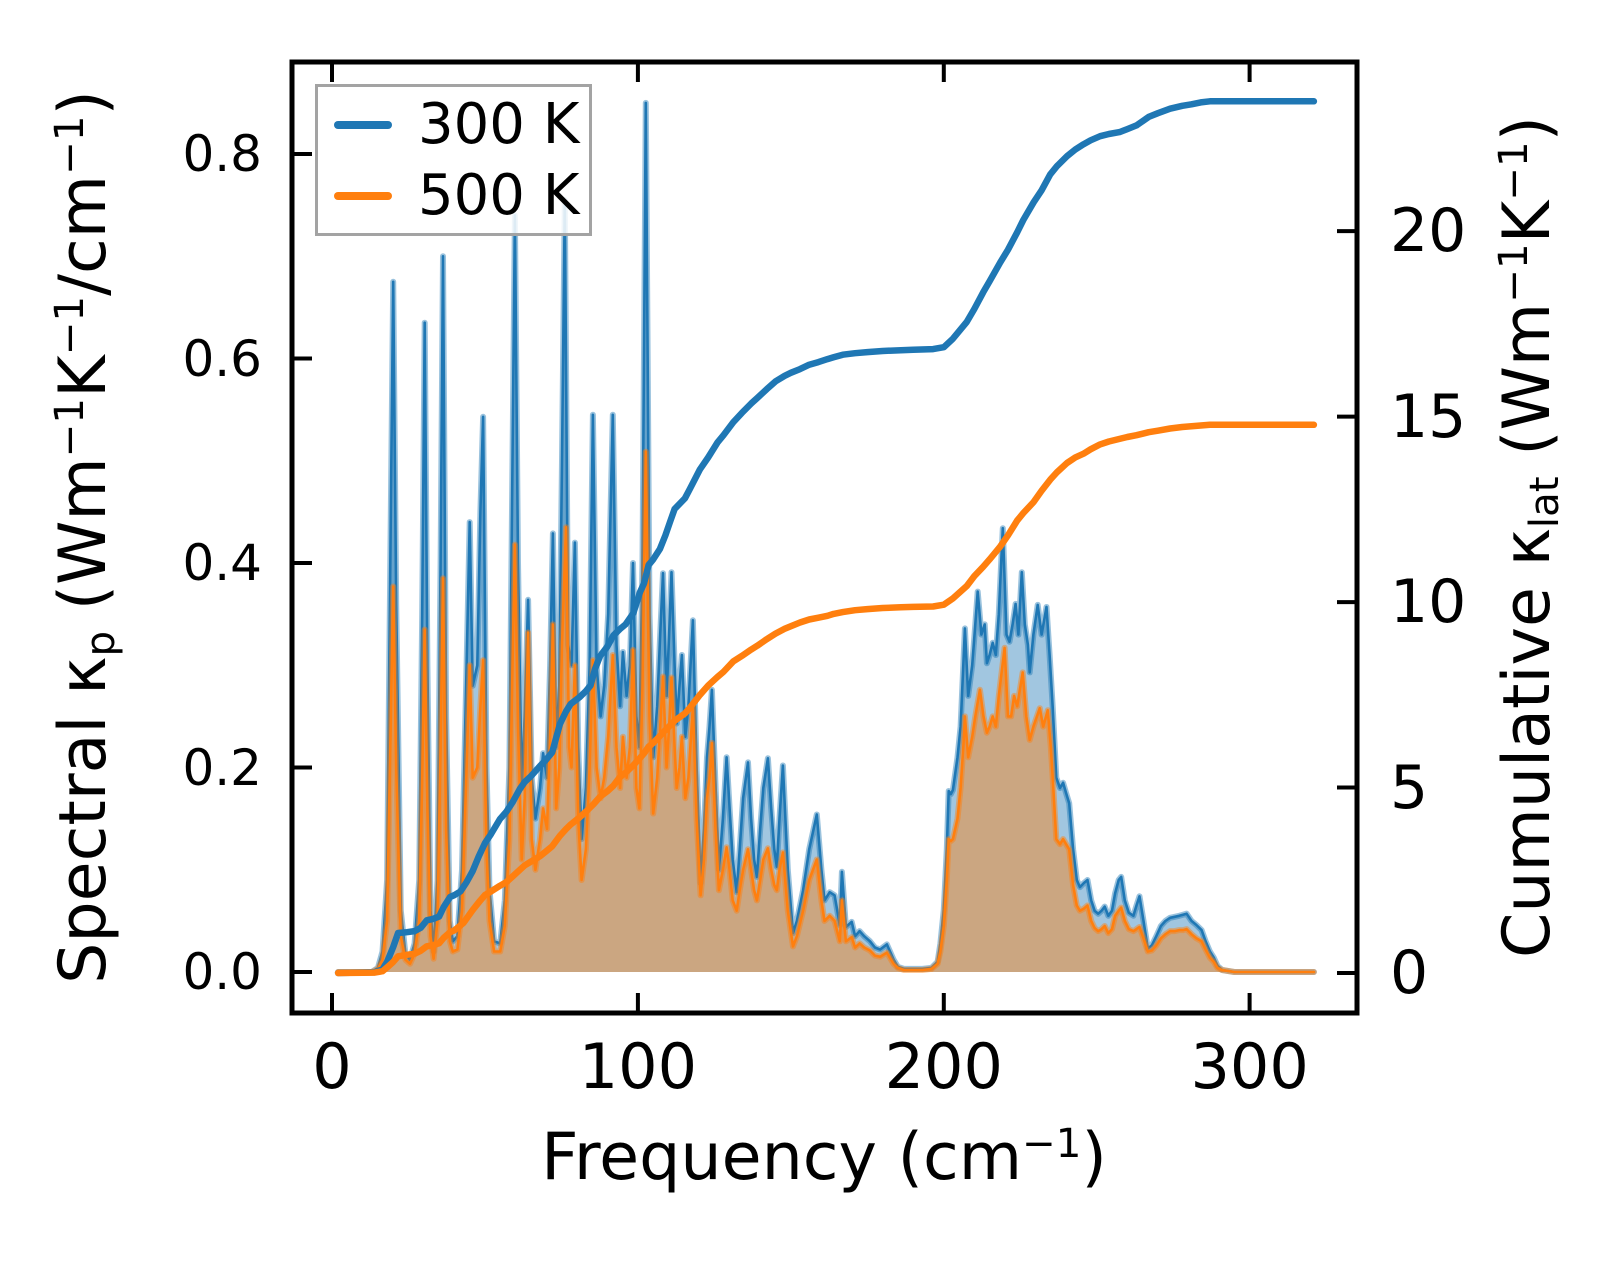 This screenshot has height=1264, width=1623. I want to click on y-left-tick-label: 0.0, so click(222, 971).